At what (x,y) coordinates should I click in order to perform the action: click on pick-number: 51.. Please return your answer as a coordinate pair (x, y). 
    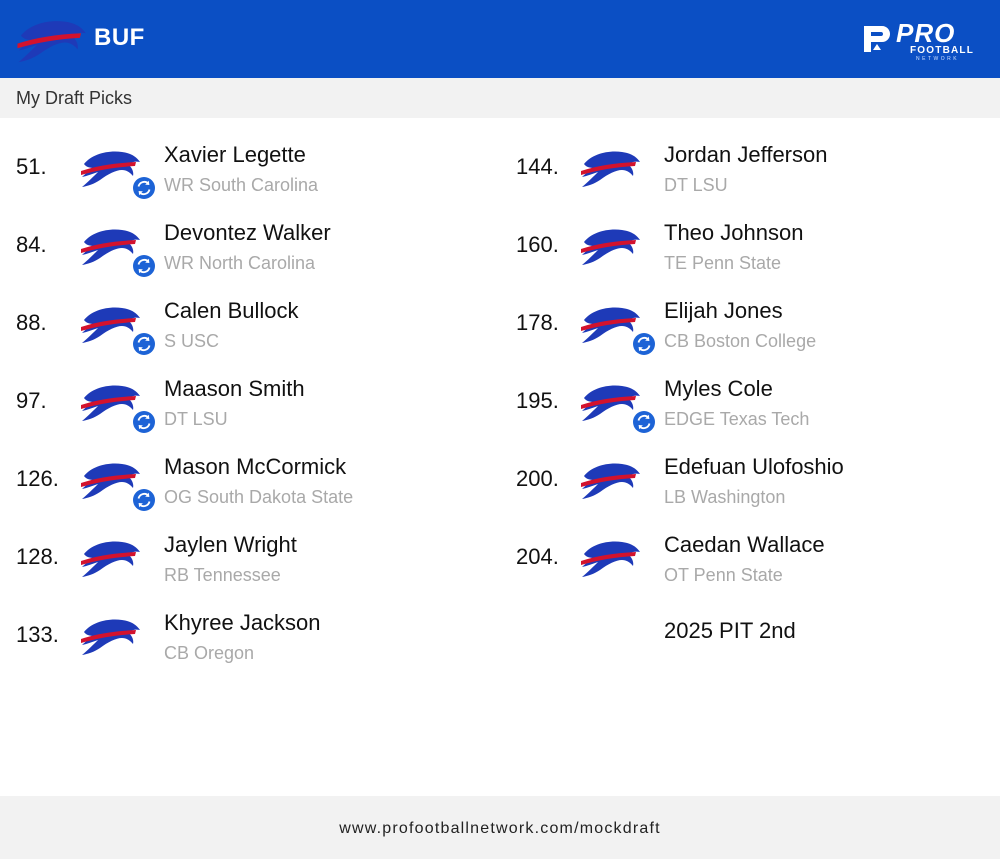
    Looking at the image, I should click on (31, 166).